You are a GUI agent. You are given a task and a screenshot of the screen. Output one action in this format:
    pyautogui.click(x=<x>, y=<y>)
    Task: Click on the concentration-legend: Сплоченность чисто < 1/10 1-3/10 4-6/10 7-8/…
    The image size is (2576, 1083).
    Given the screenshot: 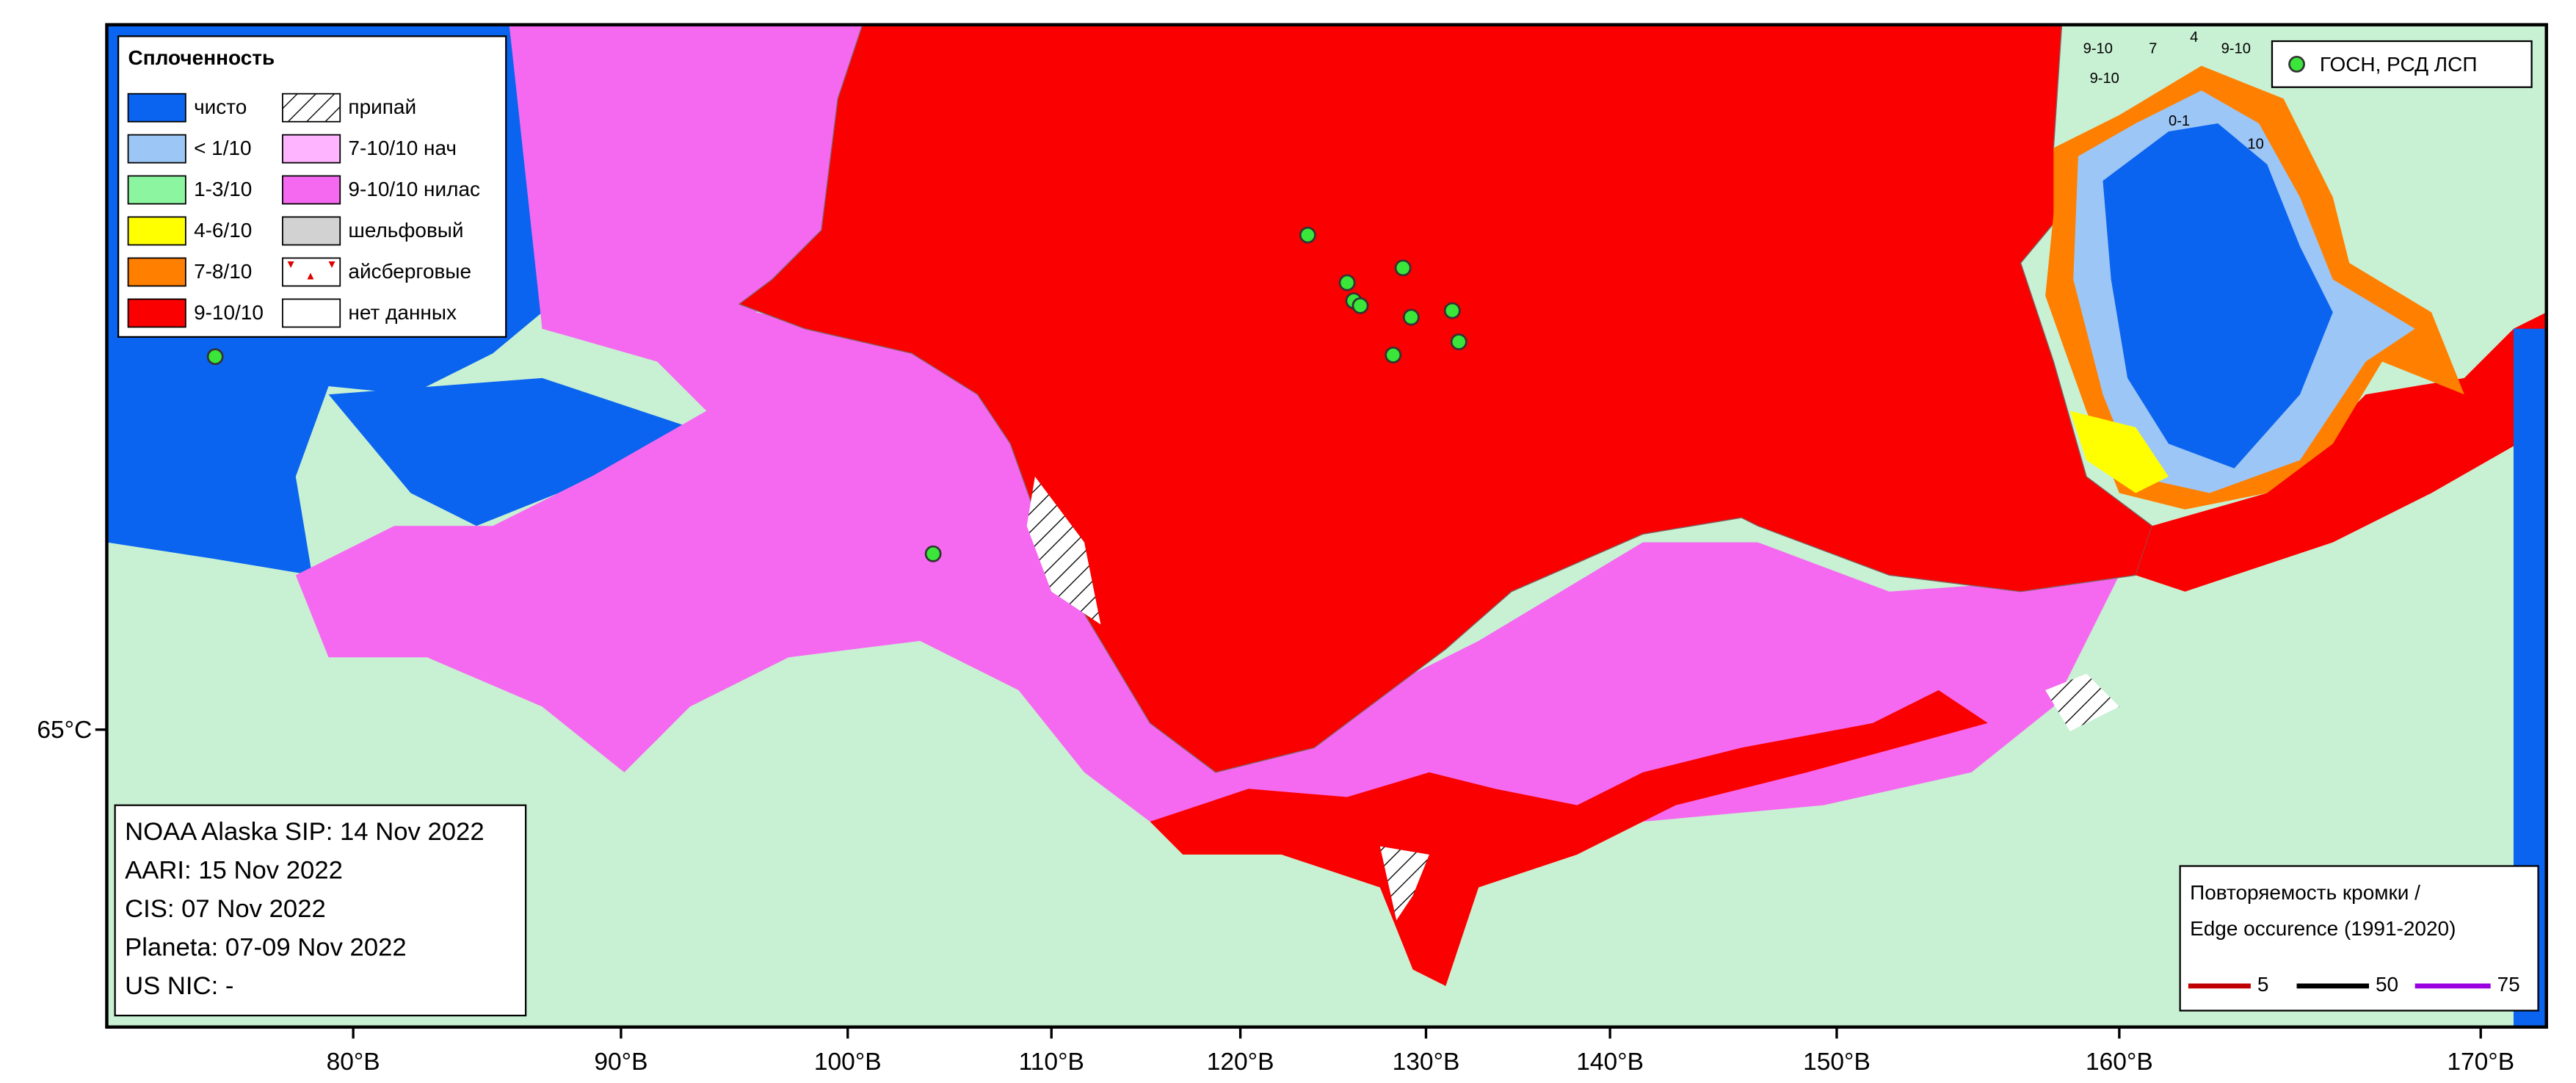 What is the action you would take?
    pyautogui.click(x=312, y=186)
    